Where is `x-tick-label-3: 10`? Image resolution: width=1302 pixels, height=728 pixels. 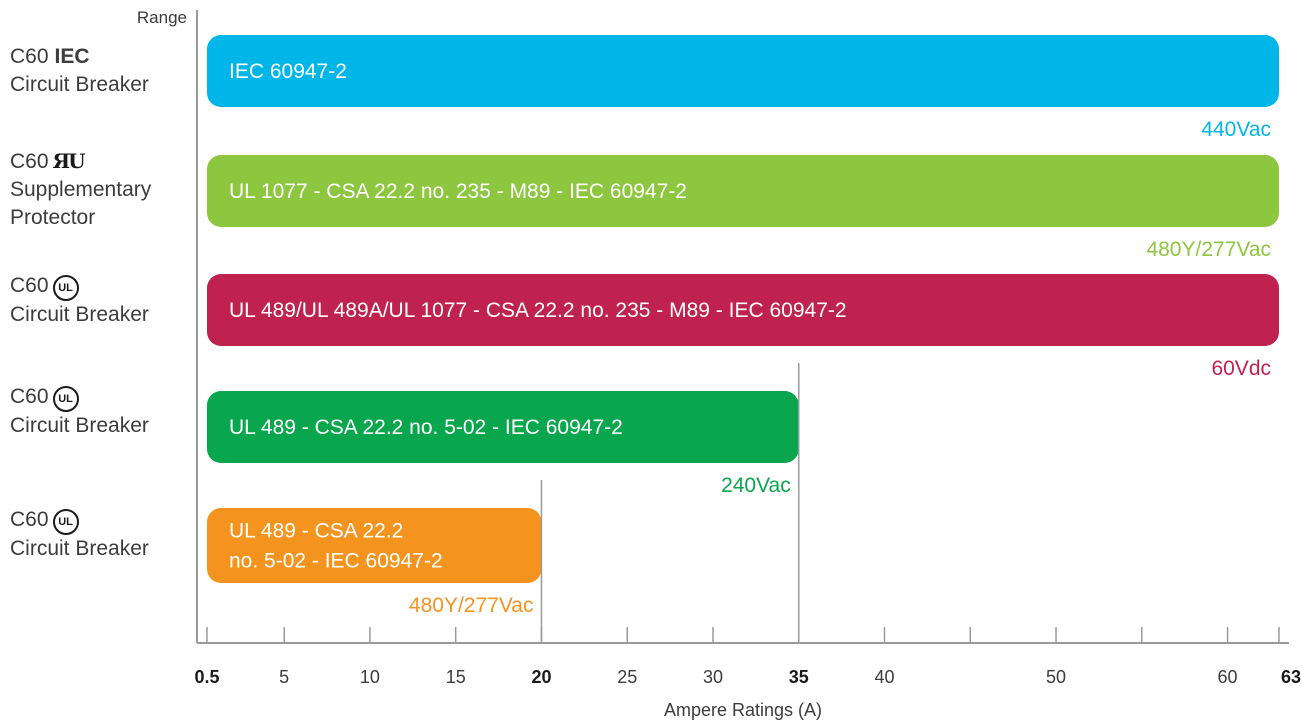
x-tick-label-3: 10 is located at coordinates (370, 677).